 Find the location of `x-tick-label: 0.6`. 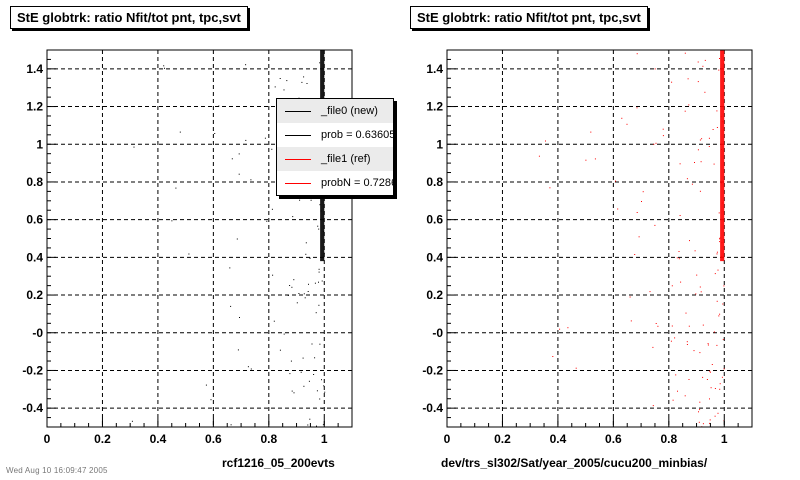

x-tick-label: 0.6 is located at coordinates (613, 439).